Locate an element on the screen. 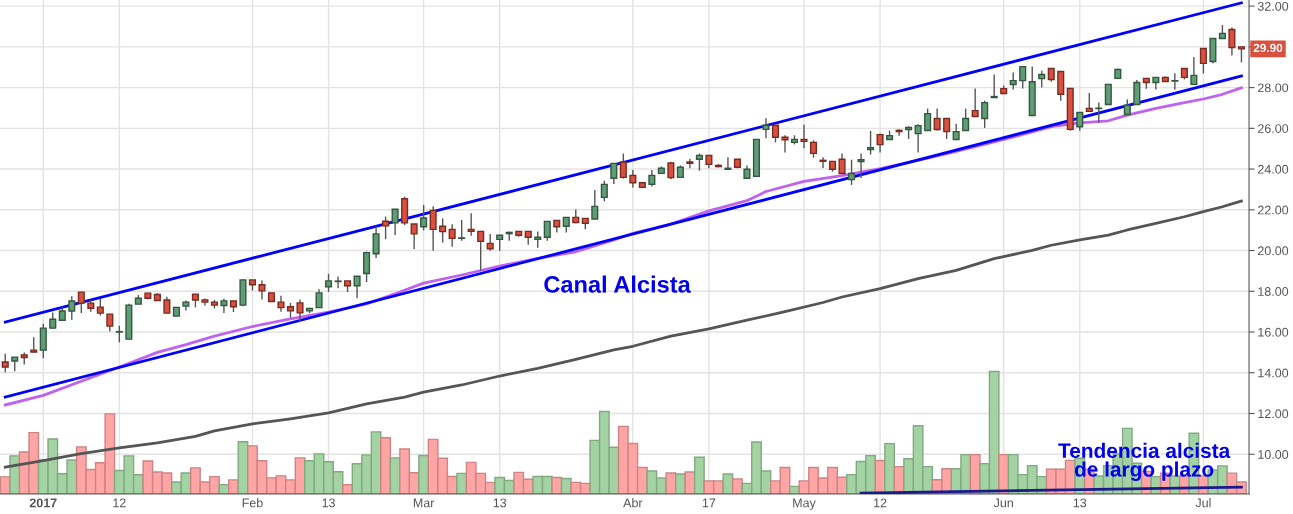 The width and height of the screenshot is (1293, 514). y-tick-label: 28.00 is located at coordinates (1273, 88).